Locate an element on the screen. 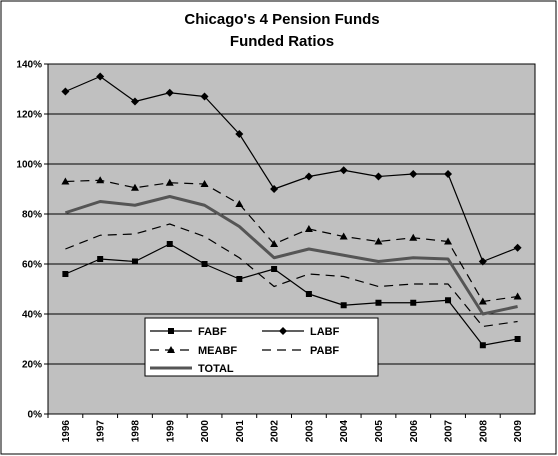 The width and height of the screenshot is (558, 456). x-tick-label-2006: 2006 is located at coordinates (414, 431).